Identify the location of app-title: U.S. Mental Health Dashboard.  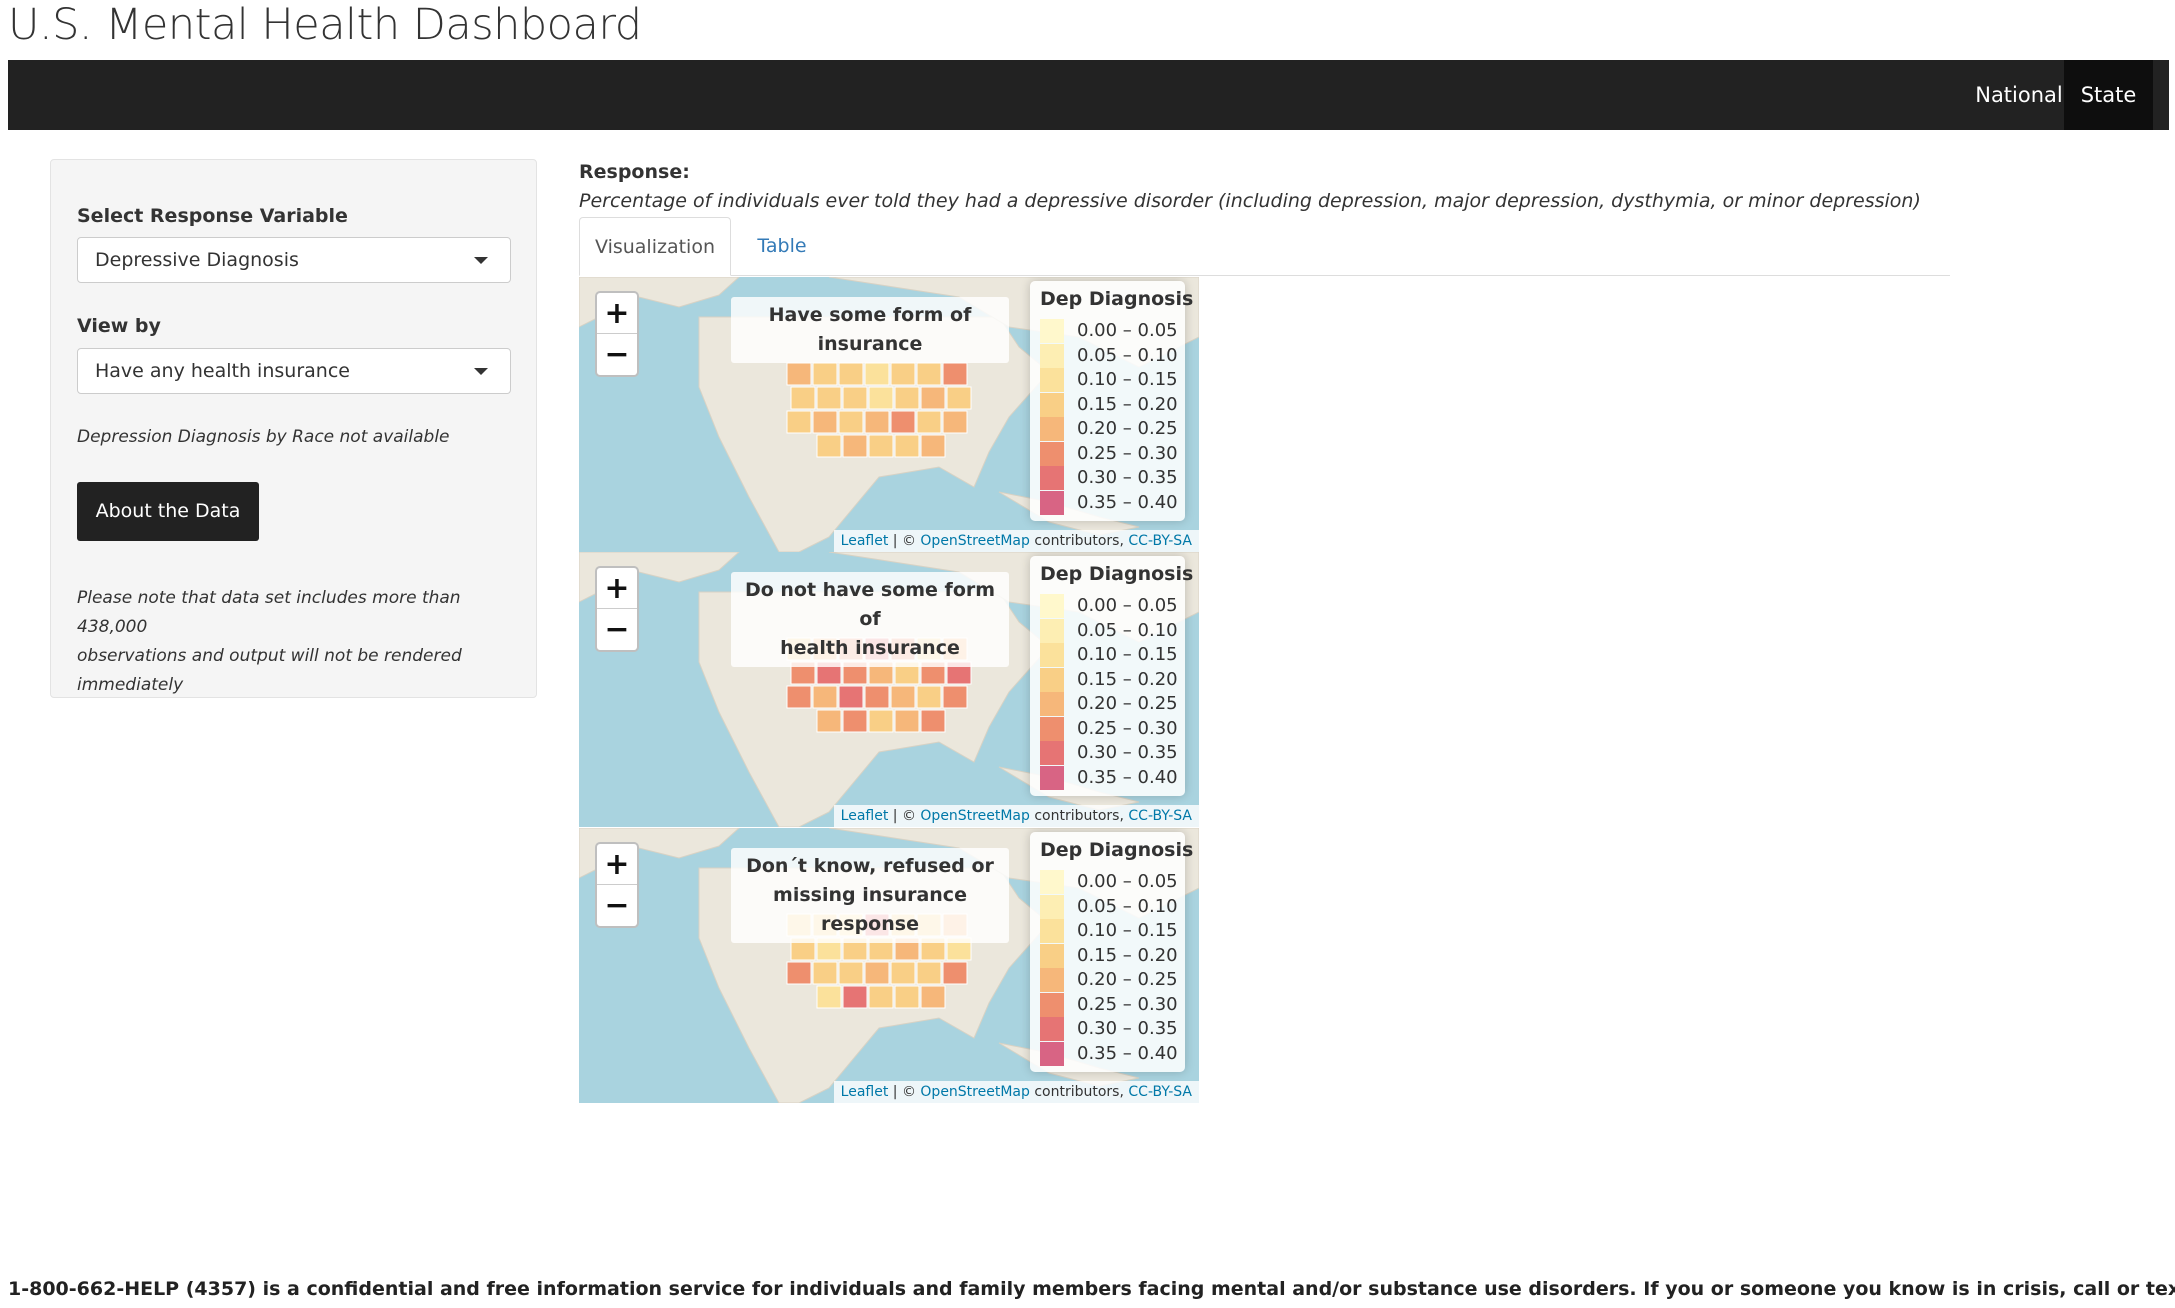
(325, 25).